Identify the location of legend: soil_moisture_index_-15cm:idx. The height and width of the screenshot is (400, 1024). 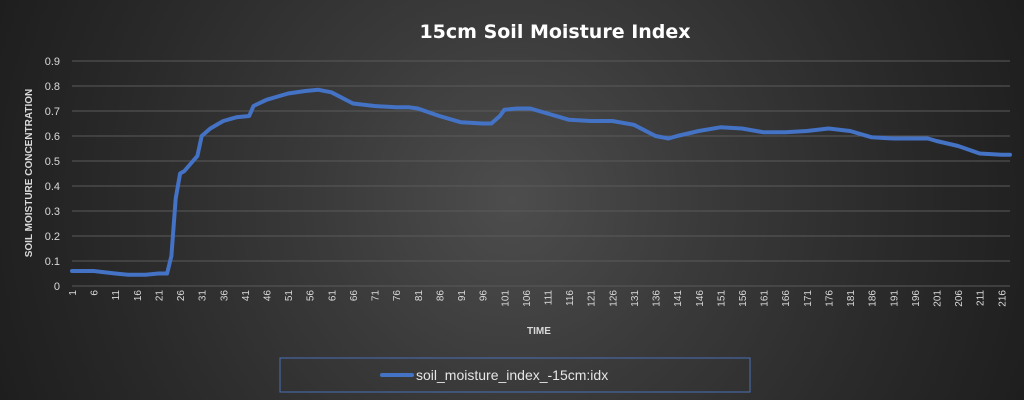
(515, 375).